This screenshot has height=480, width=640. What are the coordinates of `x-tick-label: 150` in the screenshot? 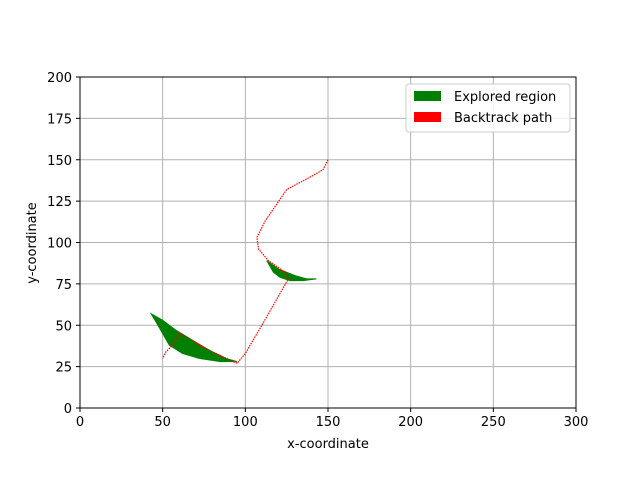 It's located at (328, 422).